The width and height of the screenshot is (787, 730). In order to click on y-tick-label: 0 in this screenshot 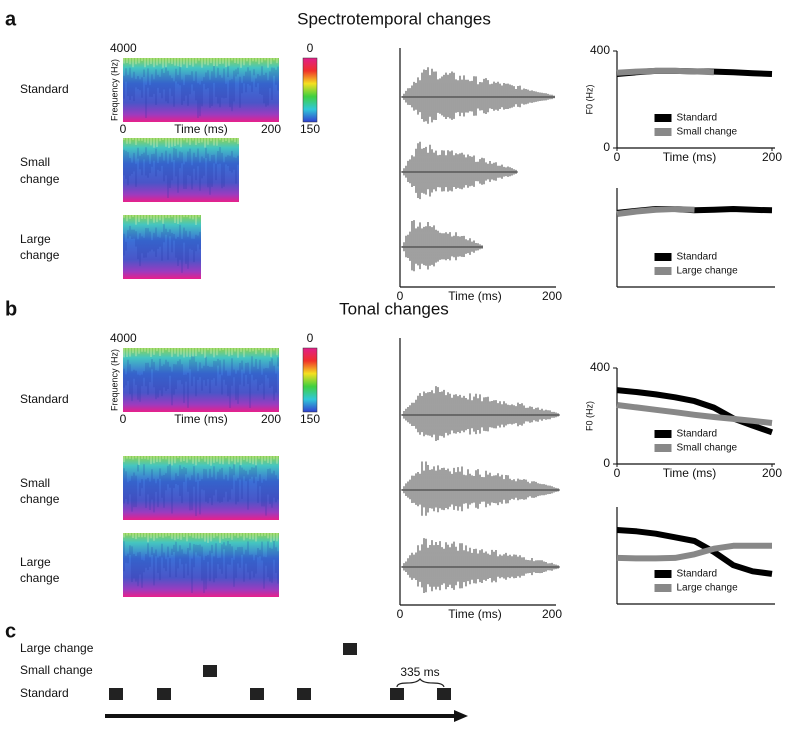, I will do `click(606, 147)`.